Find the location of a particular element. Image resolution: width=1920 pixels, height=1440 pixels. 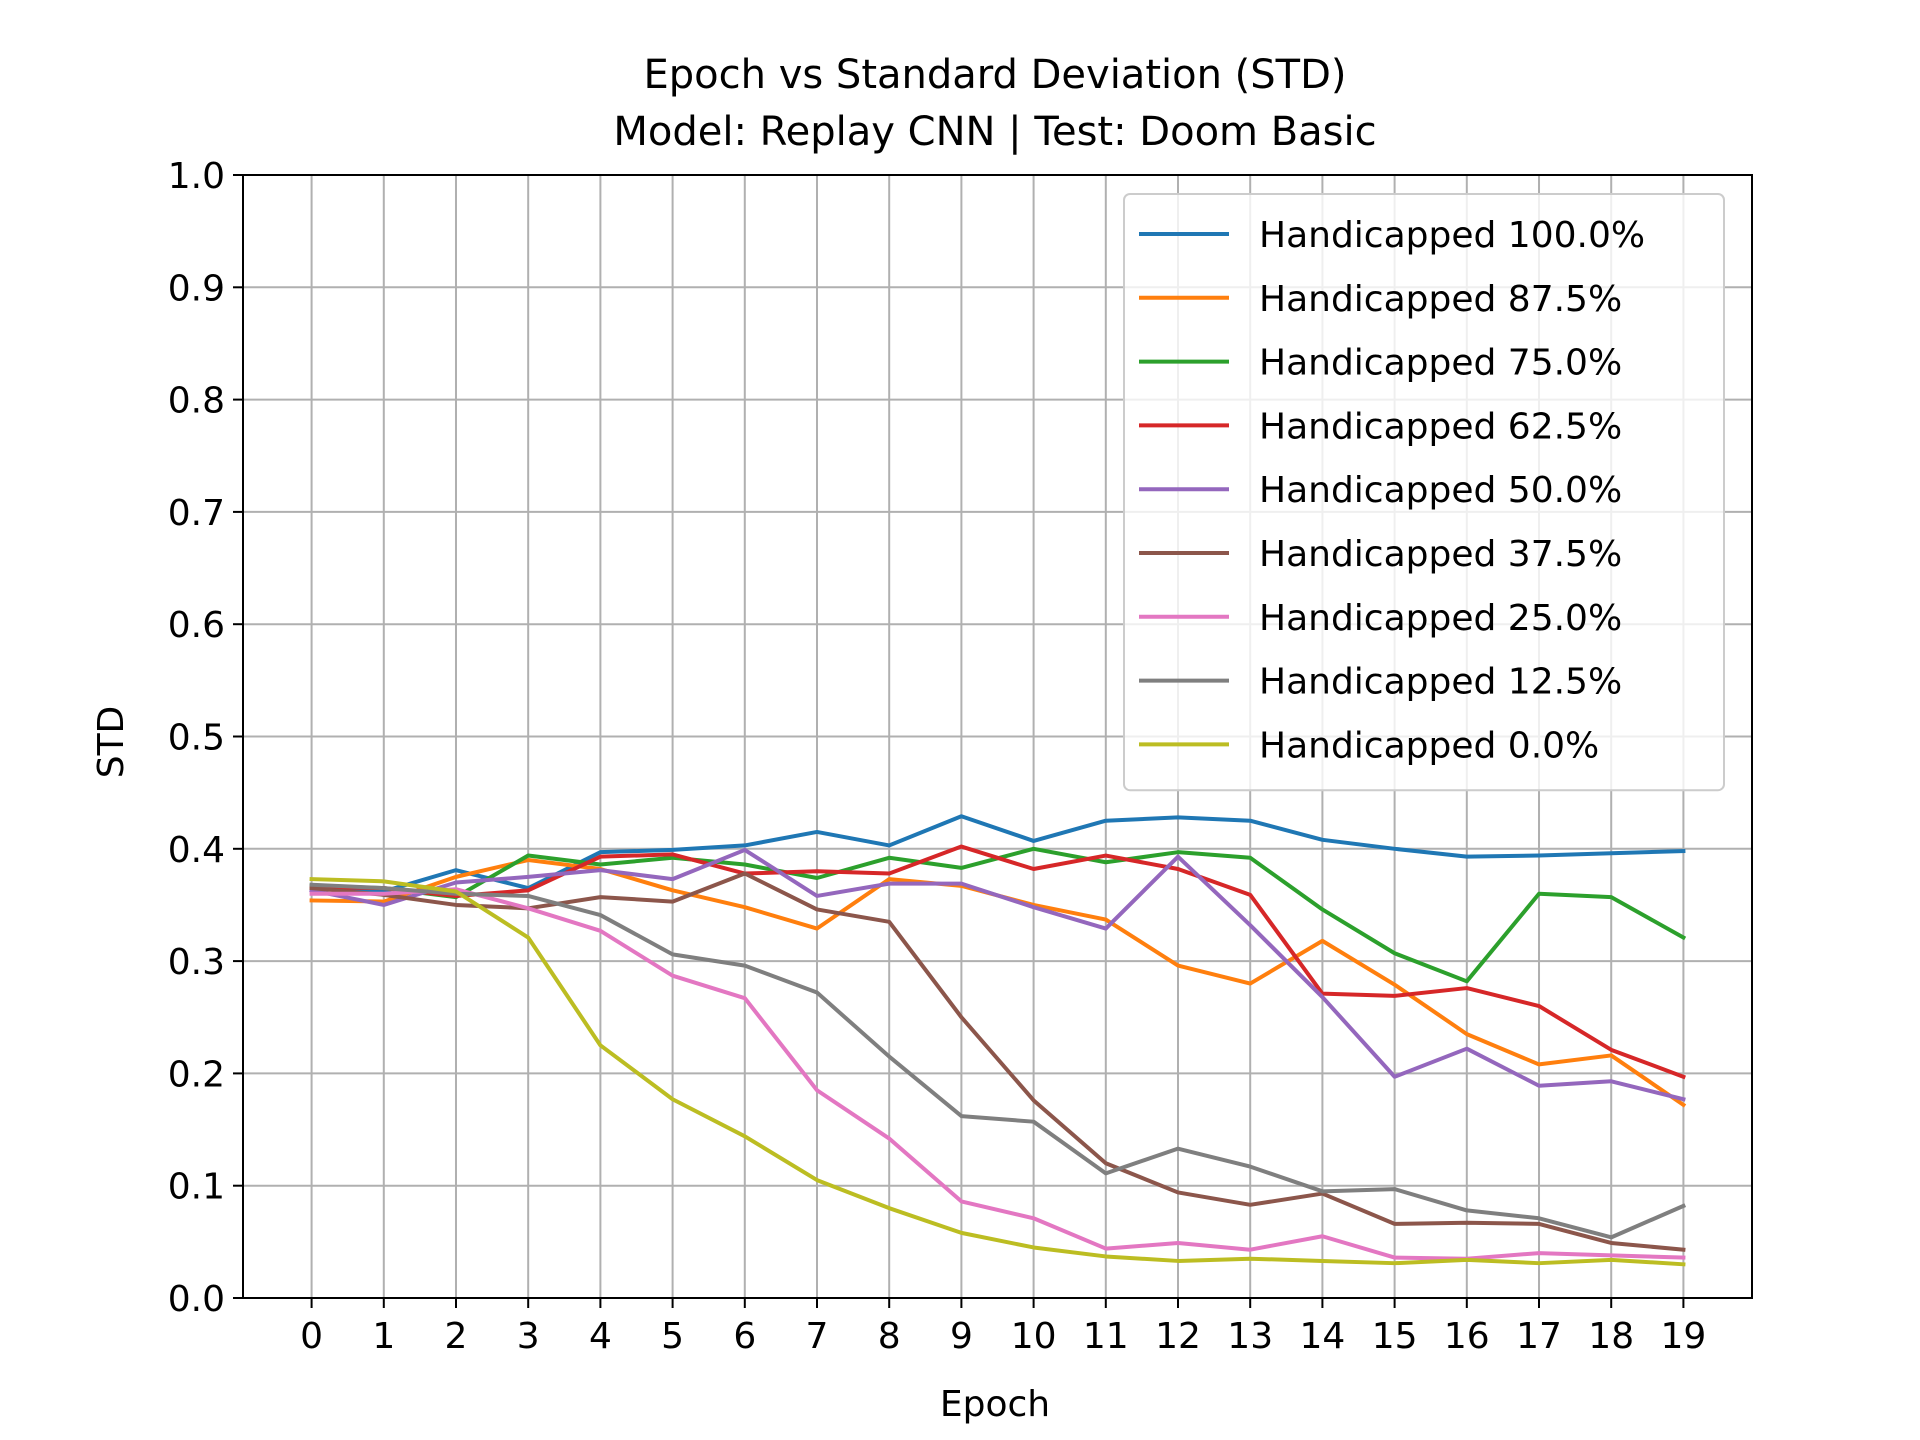

x-tick-label: 15 is located at coordinates (1395, 1336).